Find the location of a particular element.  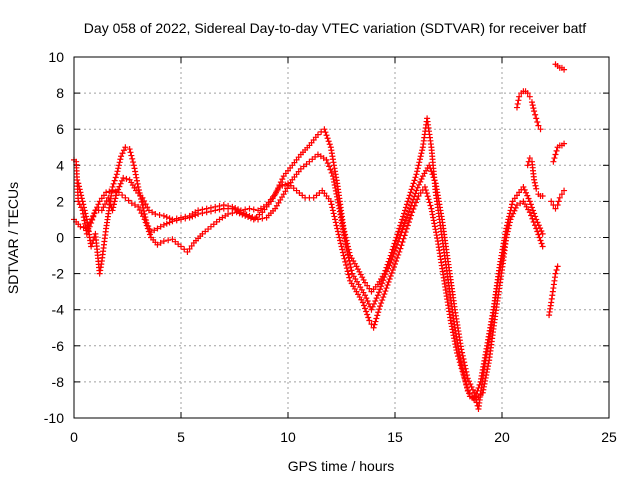

x-tick-label: 20 is located at coordinates (502, 437).